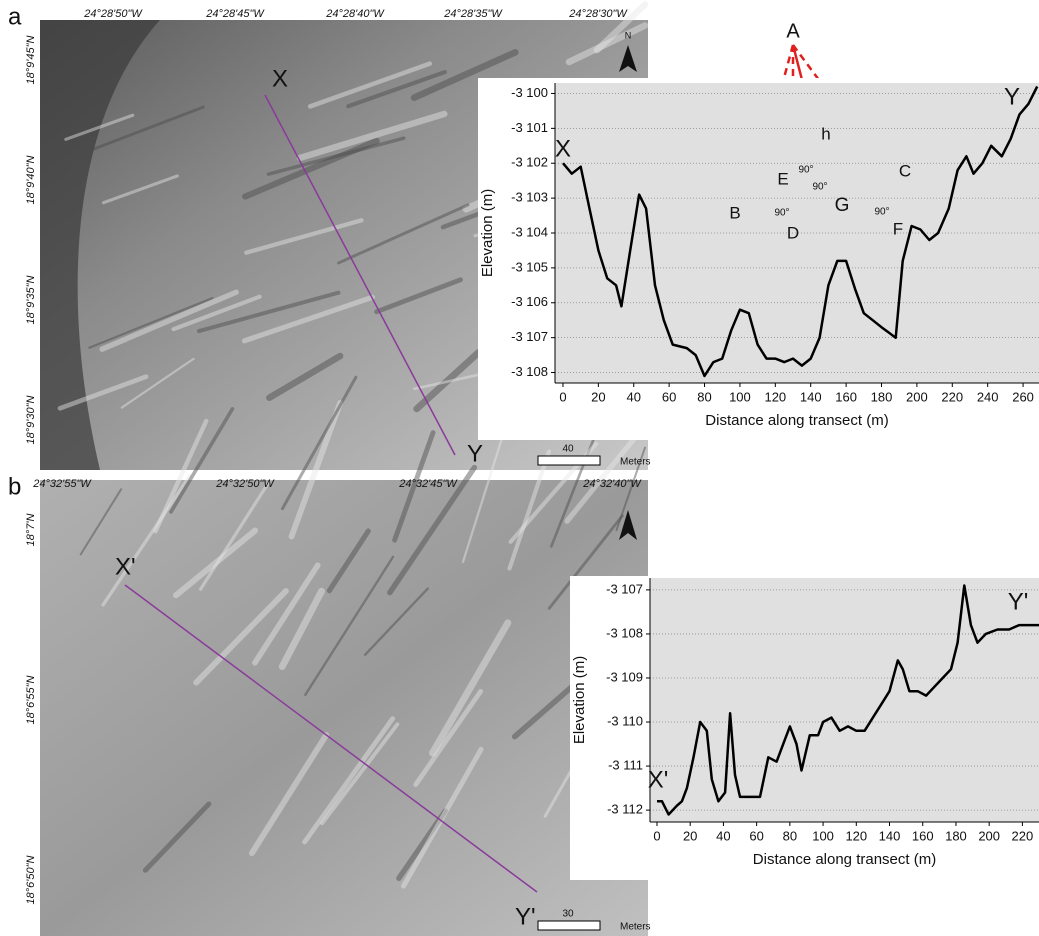 Image resolution: width=1039 pixels, height=936 pixels. What do you see at coordinates (31, 299) in the screenshot?
I see `latitude-label: 18°9'35"N` at bounding box center [31, 299].